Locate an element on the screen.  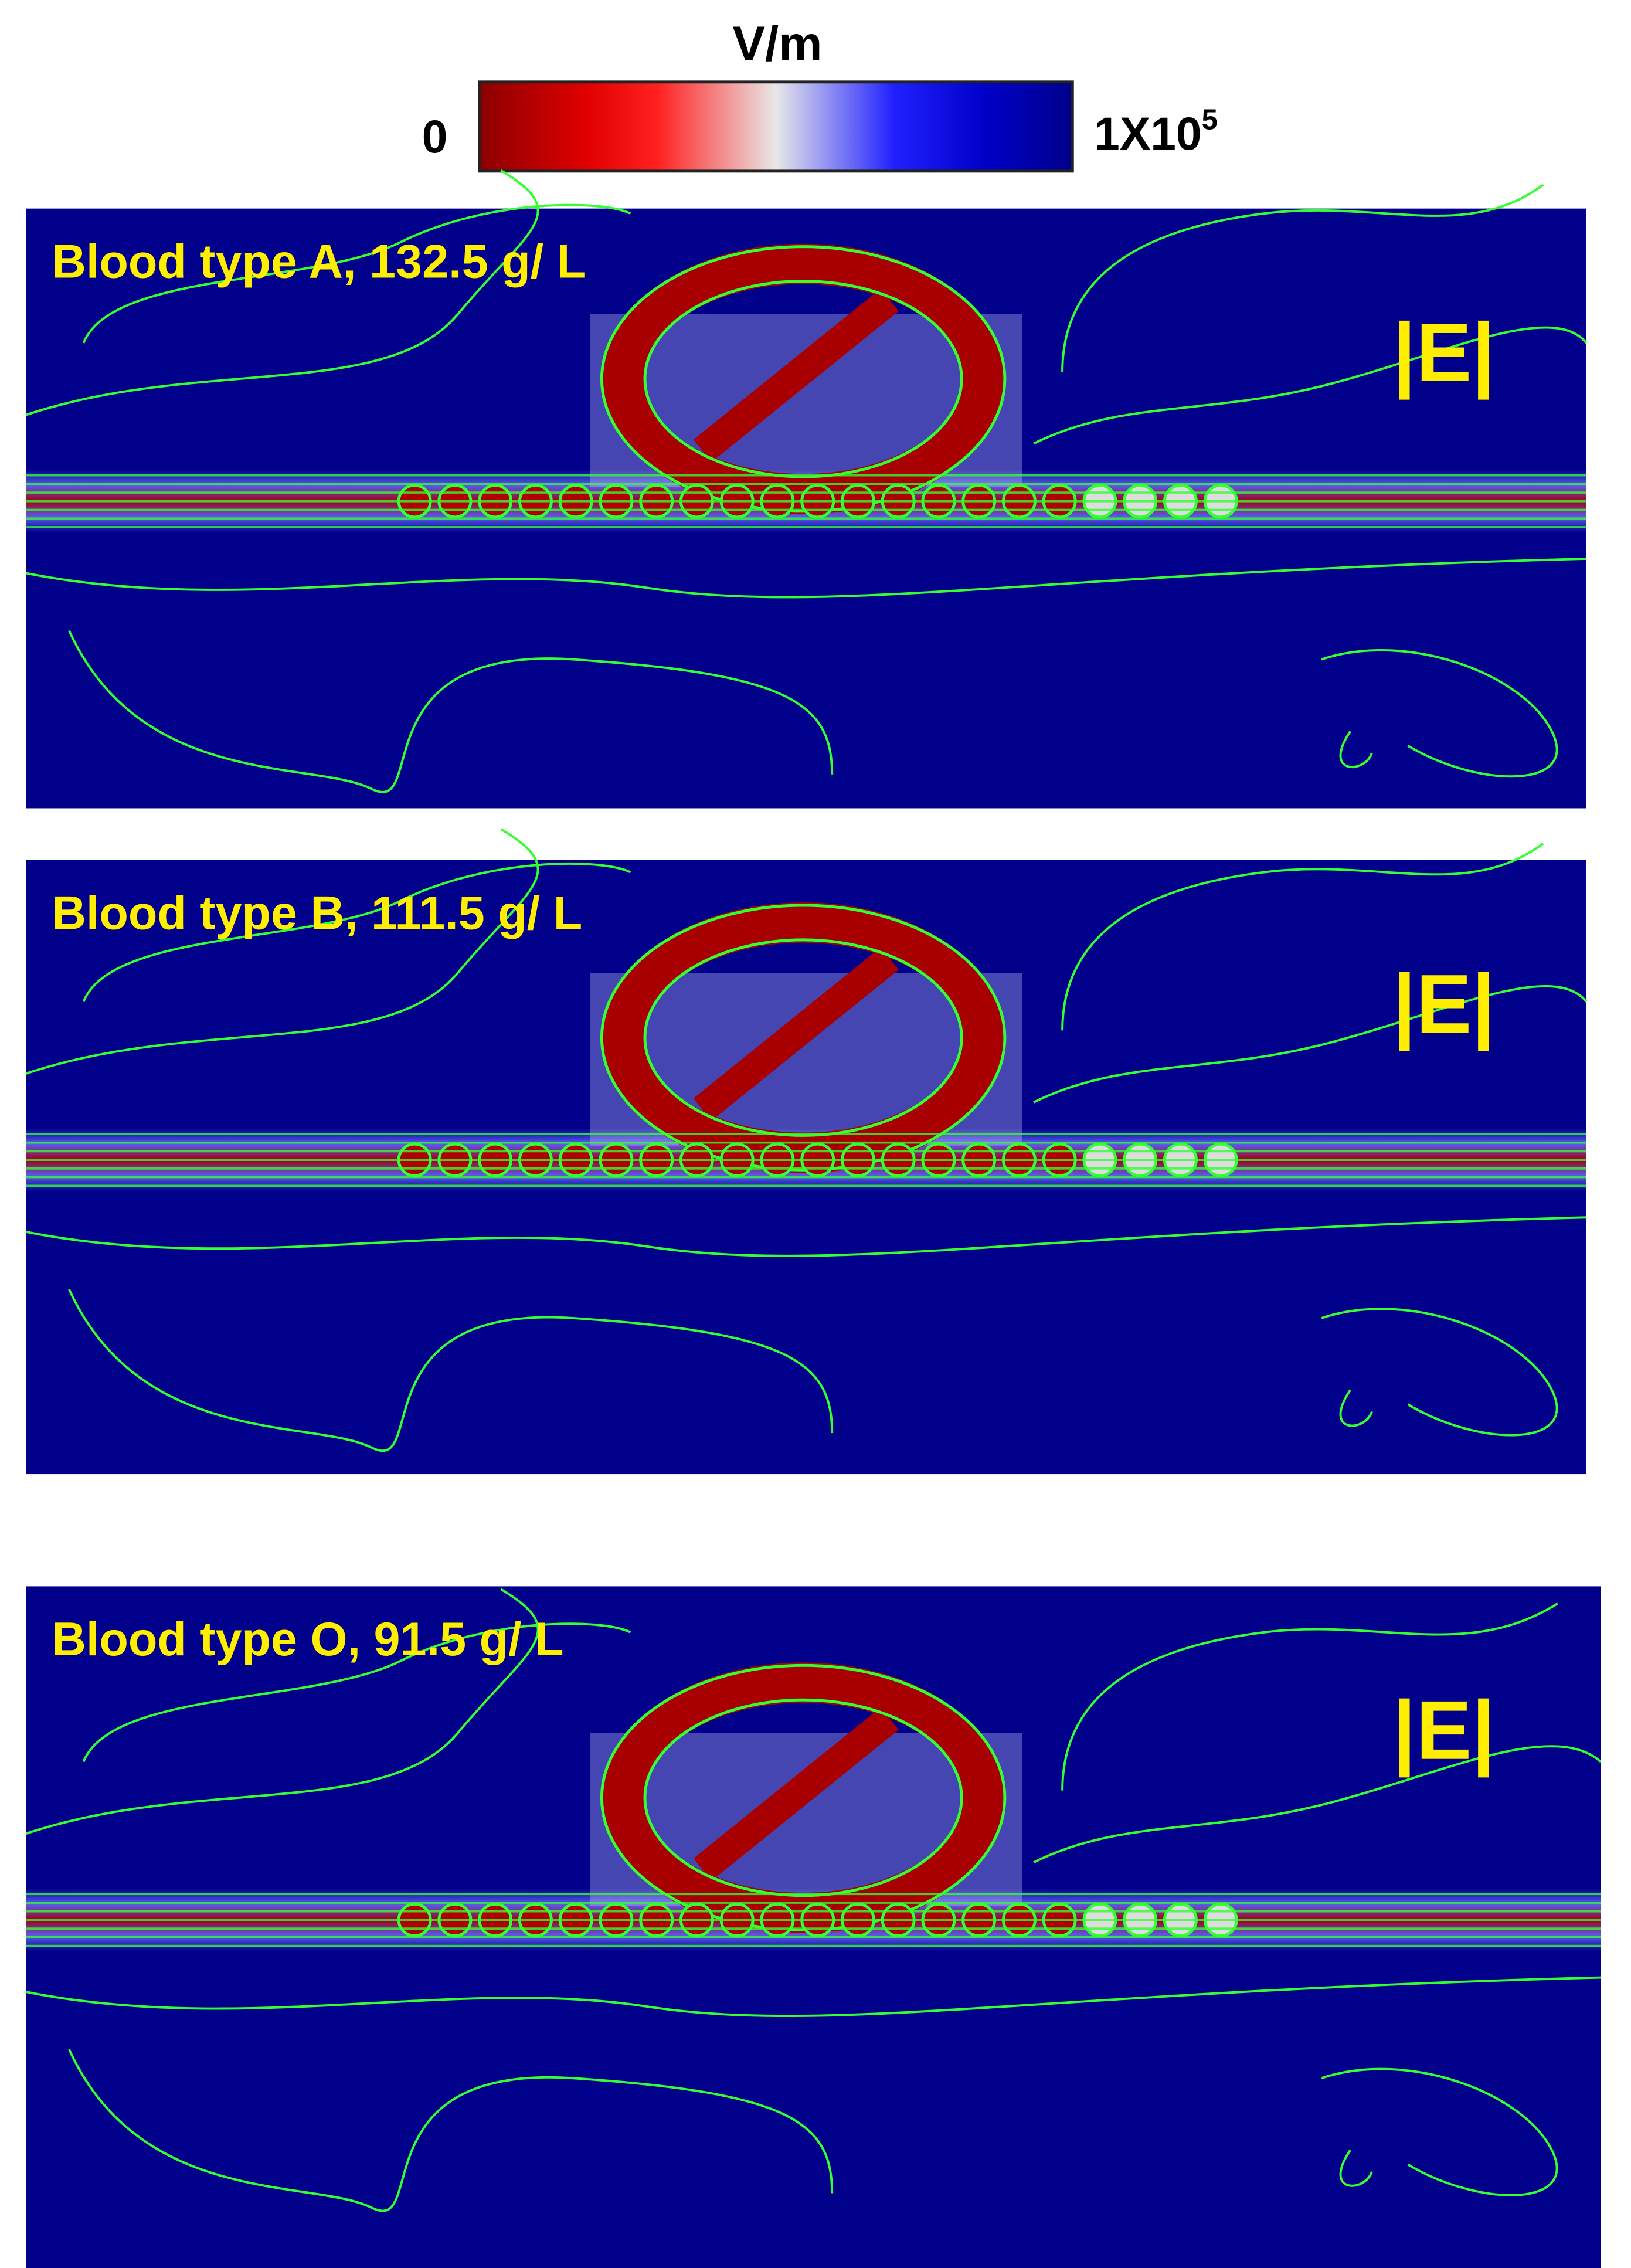
panel-title: Blood type A, 132.5 g/ L is located at coordinates (319, 261).